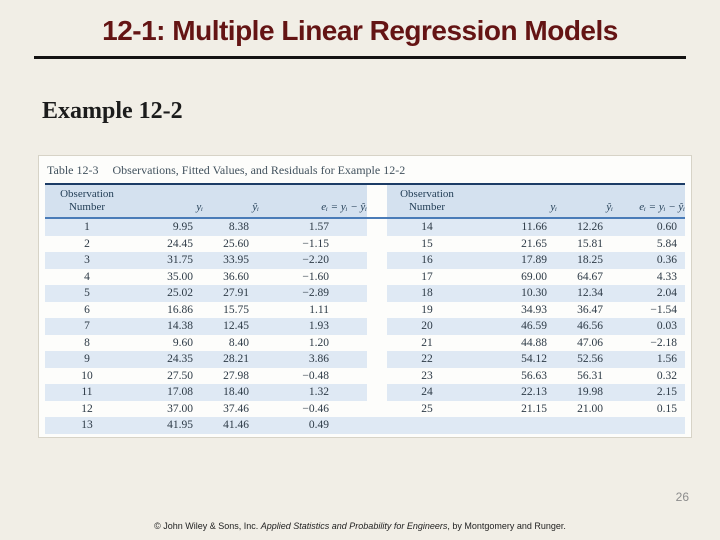  I want to click on header-residual-right: eᵢ = yᵢ − ŷᵢ, so click(649, 201).